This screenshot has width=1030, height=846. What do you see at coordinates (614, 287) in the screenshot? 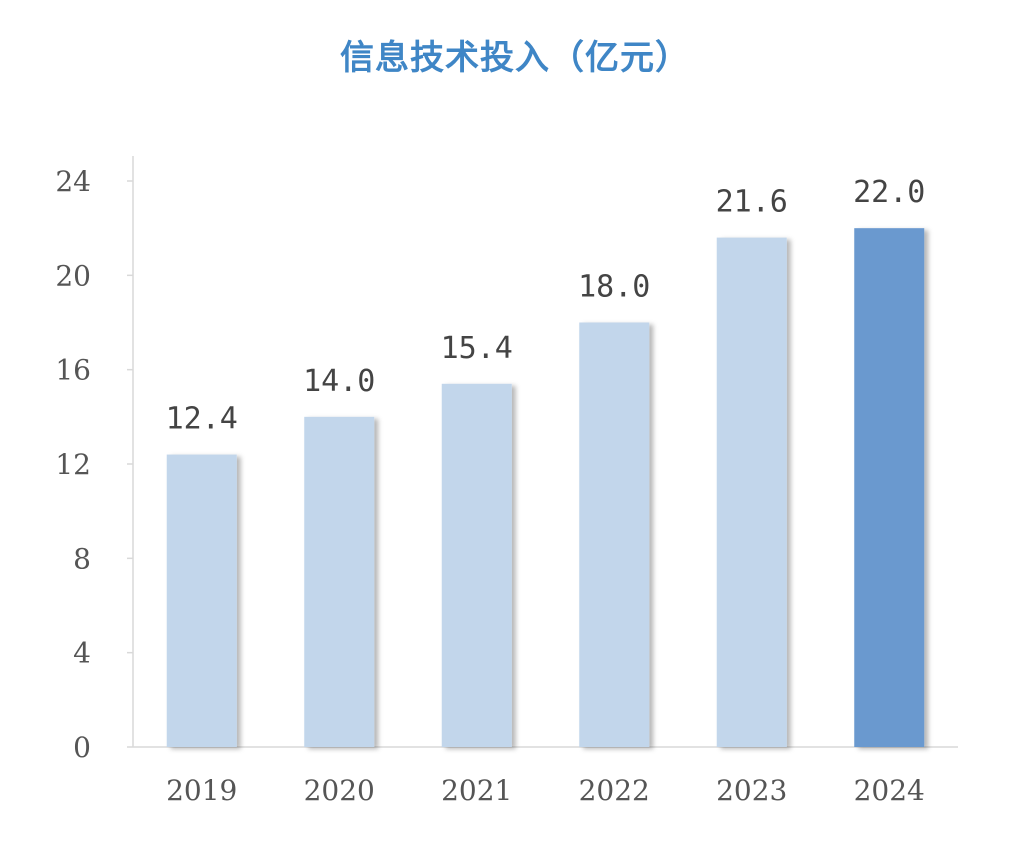
I see `data-label-2022: 18.0` at bounding box center [614, 287].